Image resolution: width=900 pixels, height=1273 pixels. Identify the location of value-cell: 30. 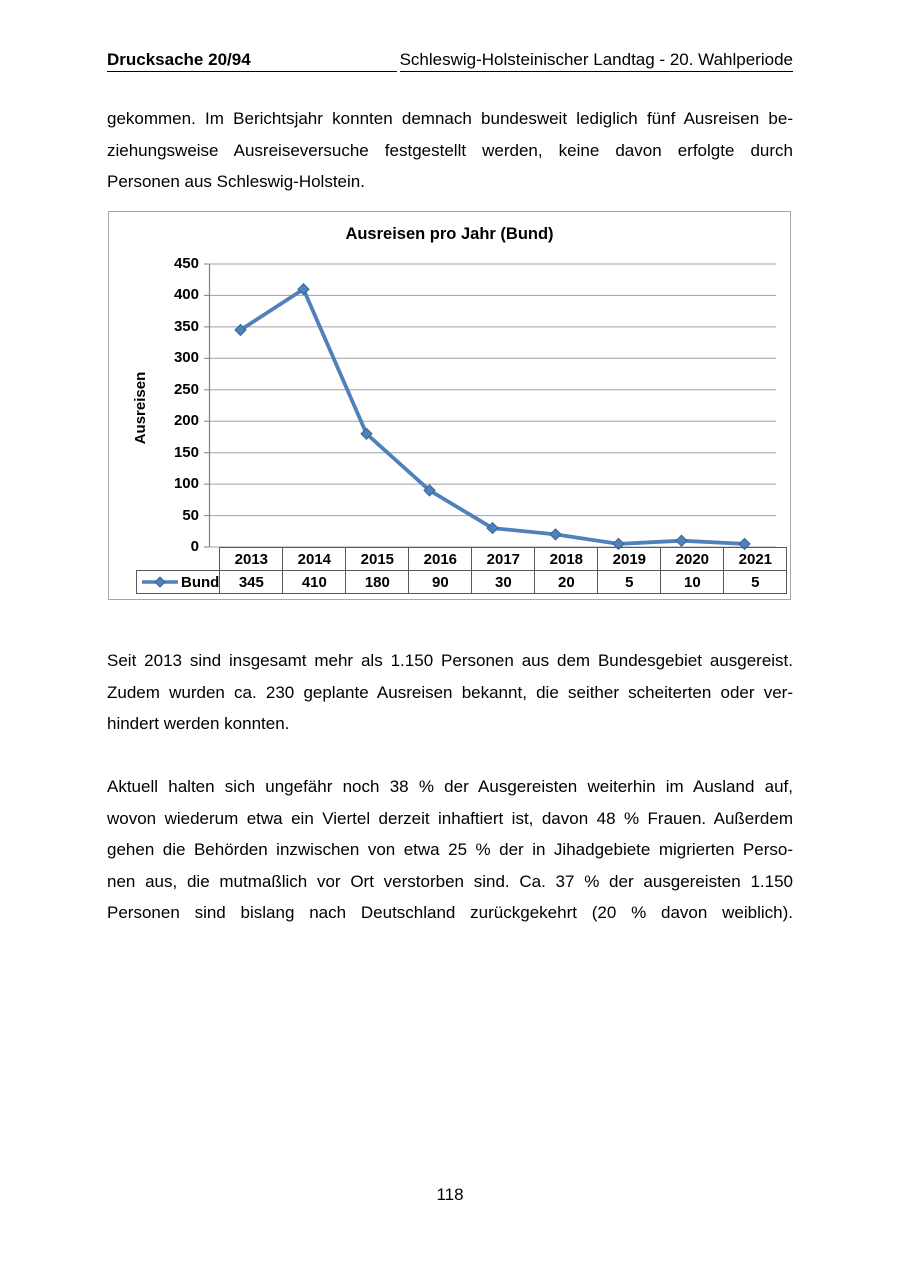
(503, 582).